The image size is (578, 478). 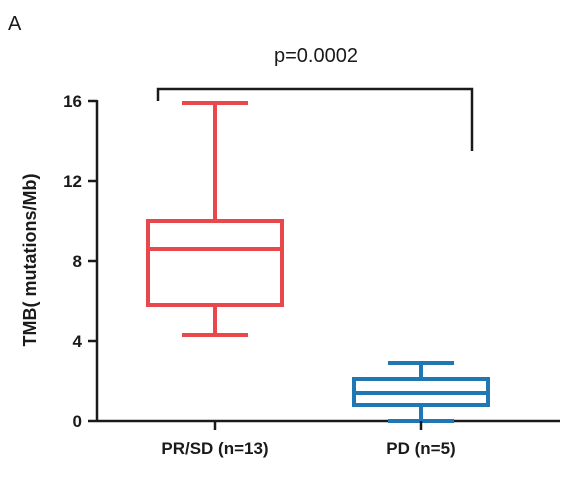 What do you see at coordinates (315, 119) in the screenshot?
I see `bracket-line` at bounding box center [315, 119].